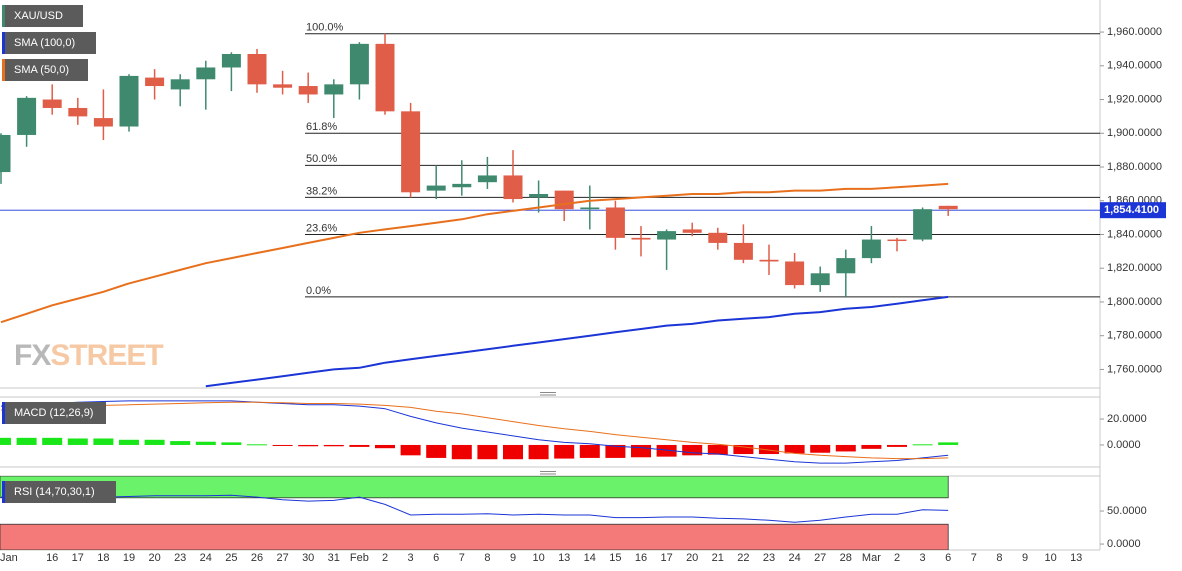  Describe the element at coordinates (1134, 167) in the screenshot. I see `y-tick-label: 1,880.0000` at that location.